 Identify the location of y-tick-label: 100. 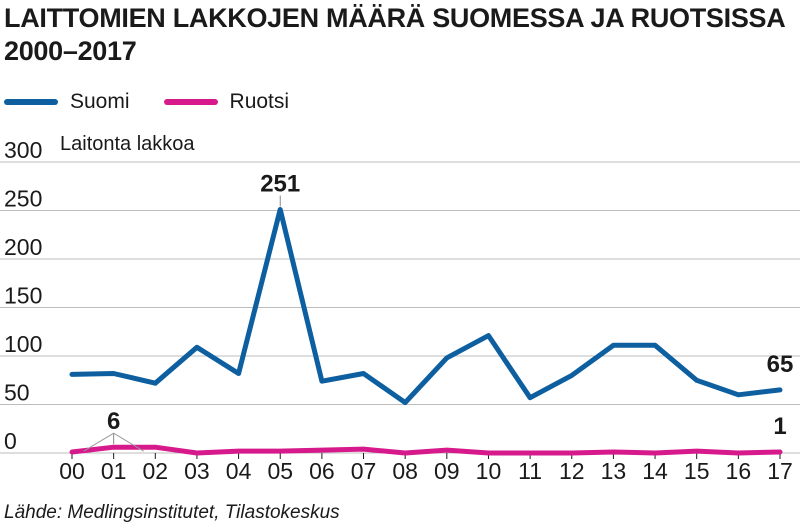
(23, 344).